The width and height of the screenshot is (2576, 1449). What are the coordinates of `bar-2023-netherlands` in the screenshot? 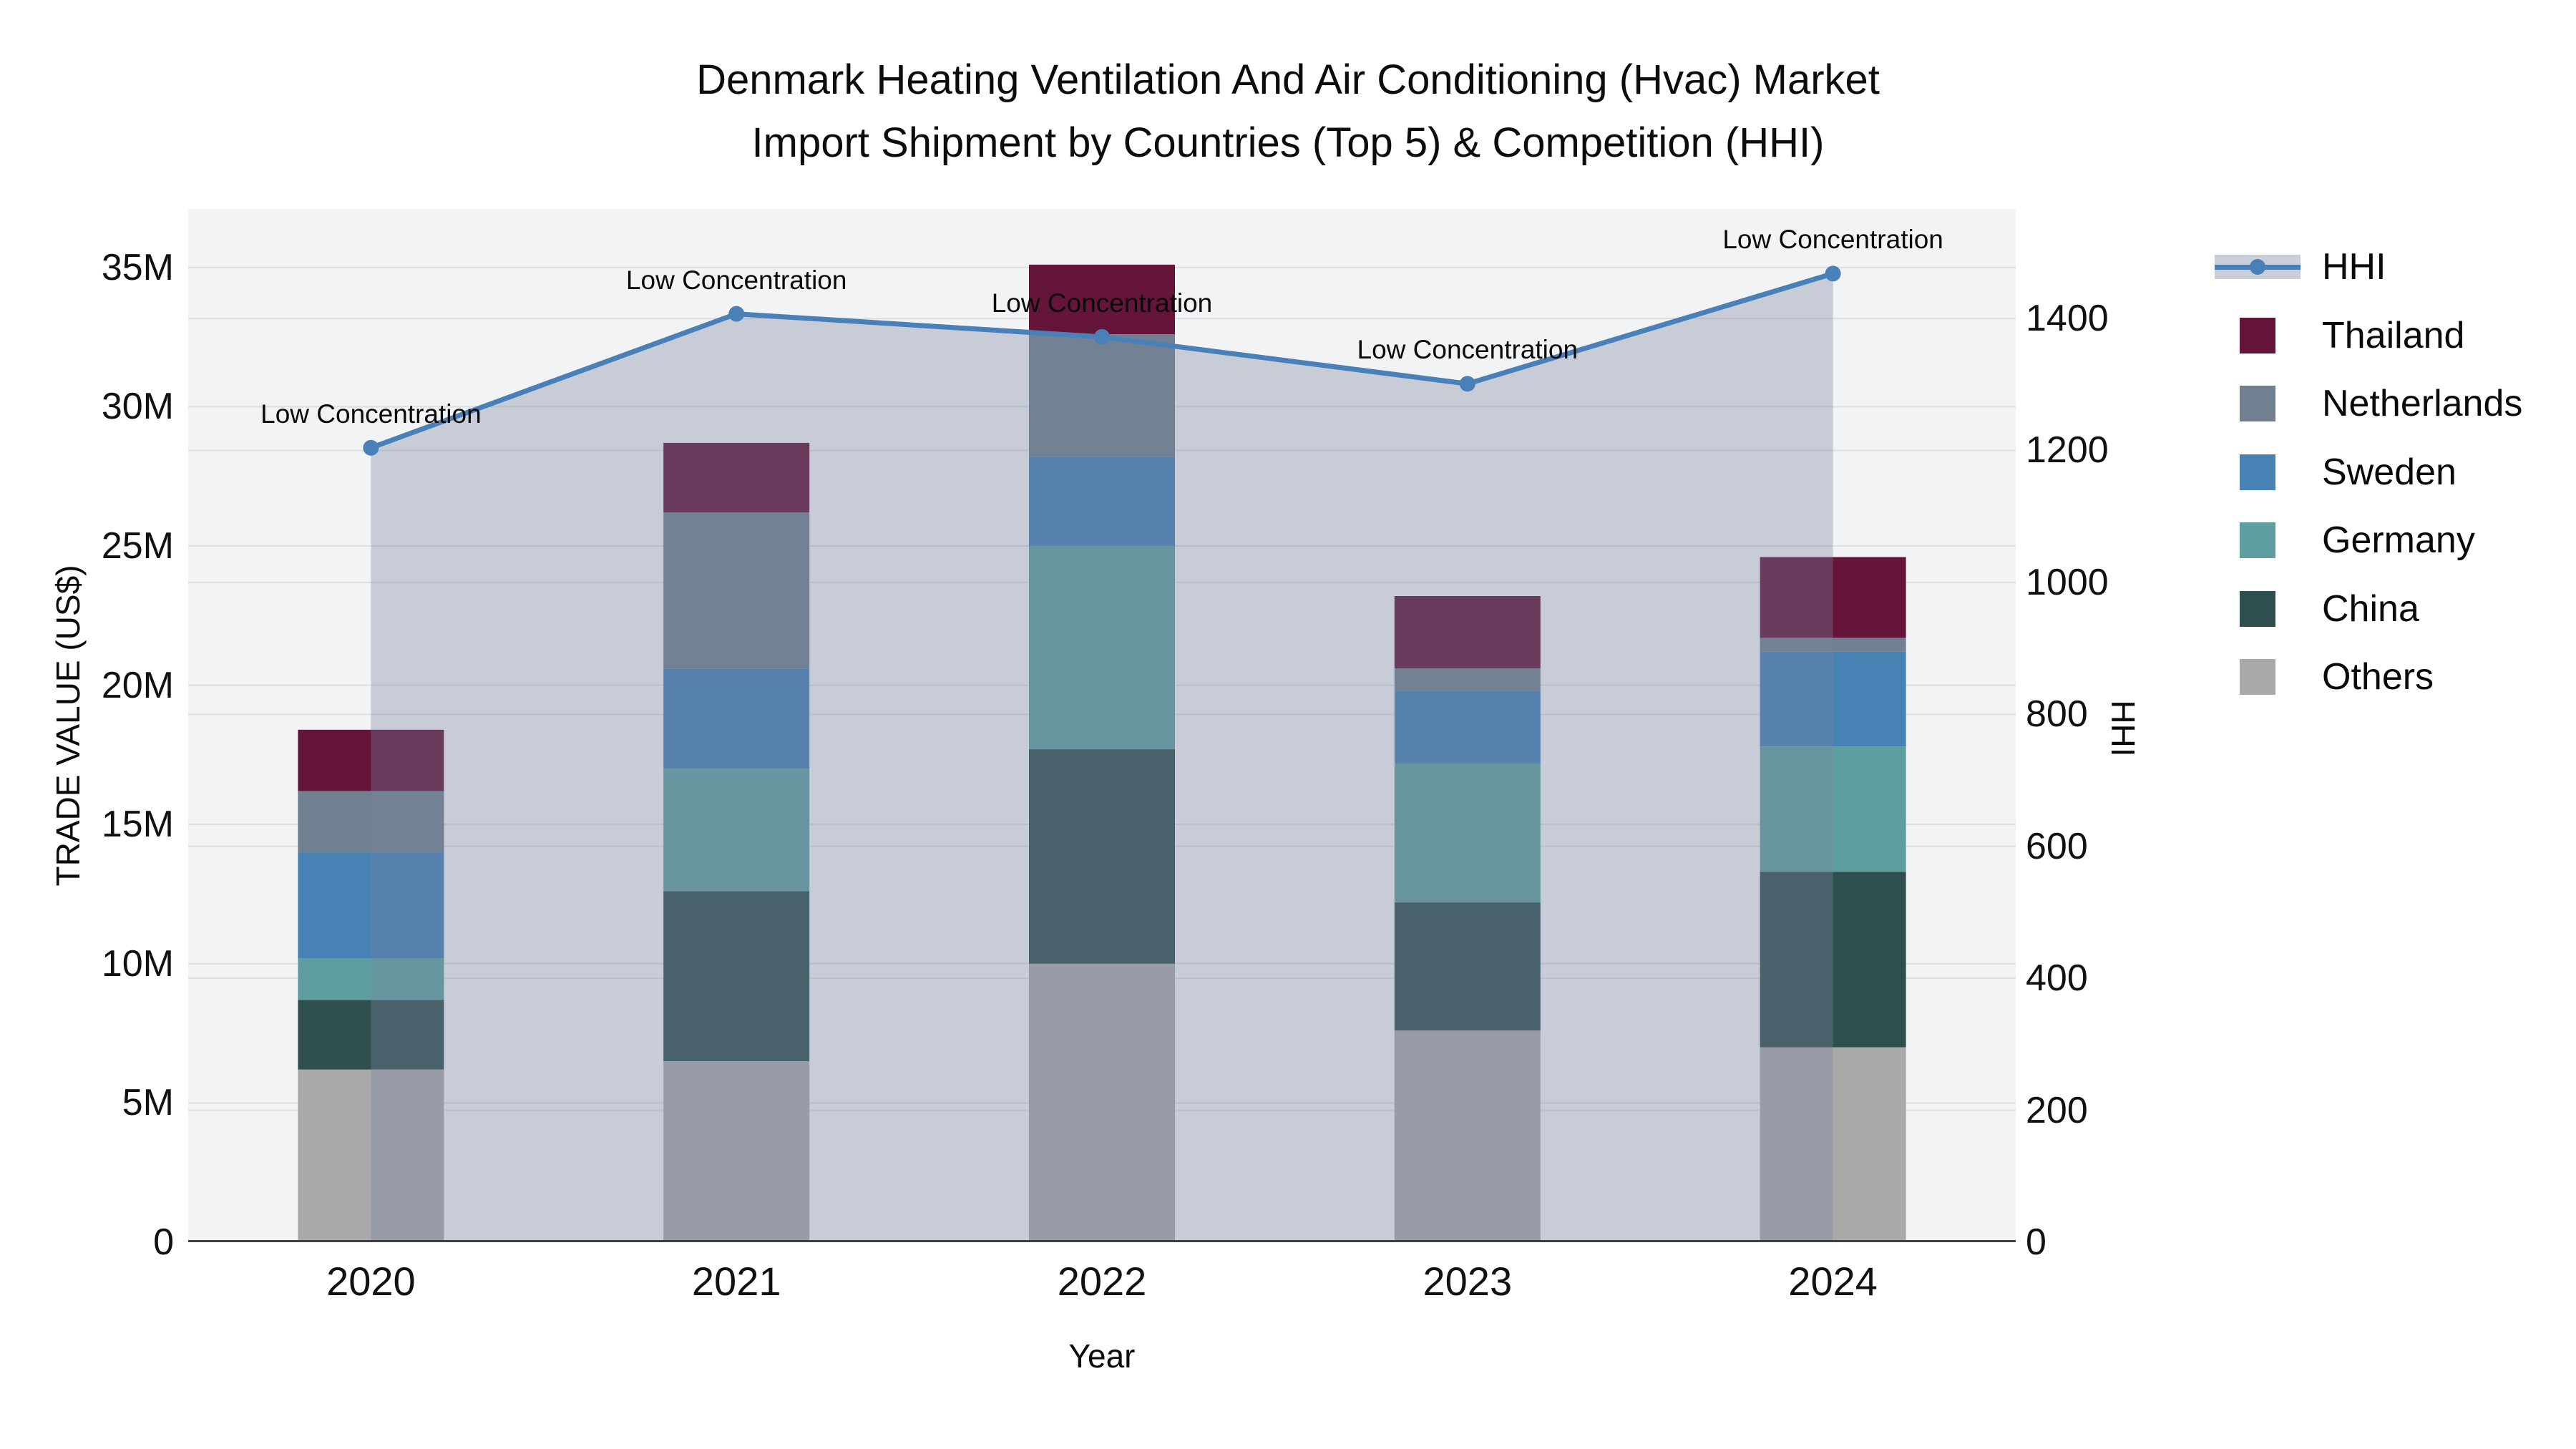 It's located at (1467, 679).